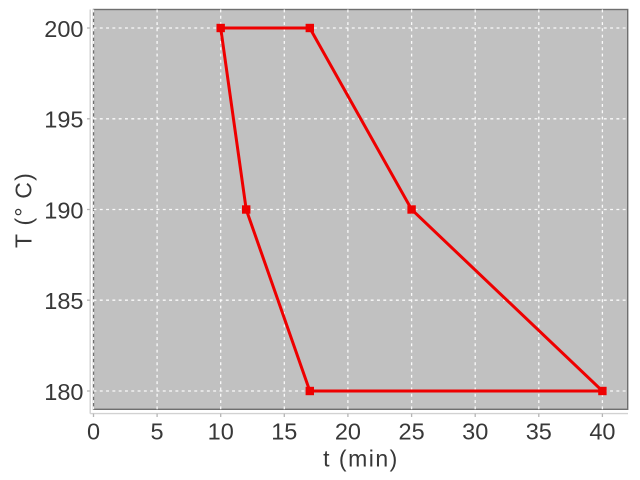  What do you see at coordinates (602, 432) in the screenshot?
I see `svg-text: 40` at bounding box center [602, 432].